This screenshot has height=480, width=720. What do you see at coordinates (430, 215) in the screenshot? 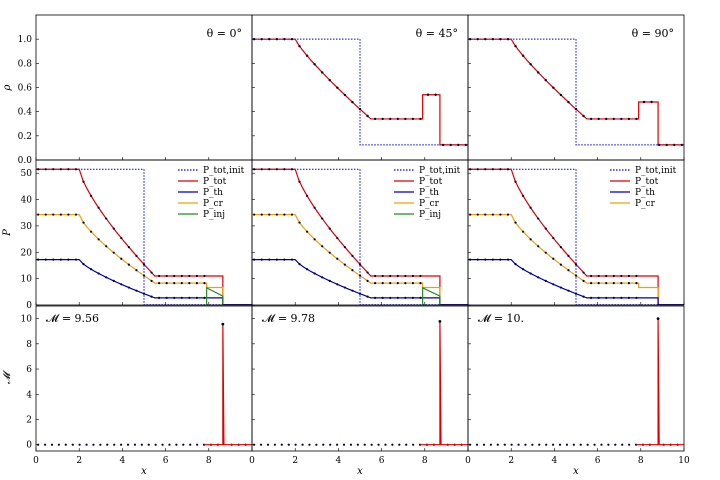
I see `legend-label: P_inj` at bounding box center [430, 215].